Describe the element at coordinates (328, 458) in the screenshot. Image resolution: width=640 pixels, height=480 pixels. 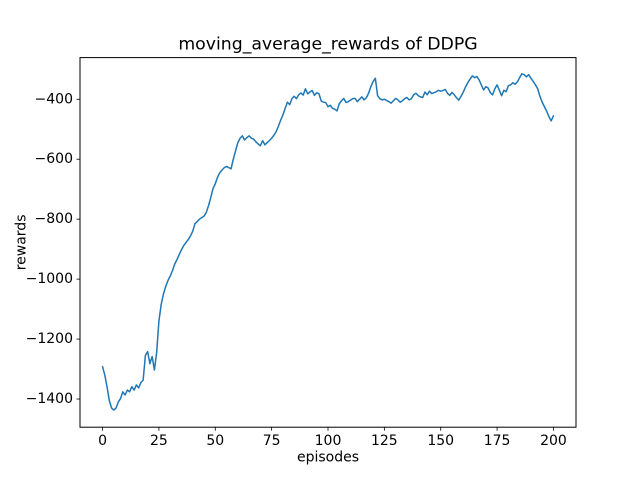
I see `x-axis-label: episodes` at that location.